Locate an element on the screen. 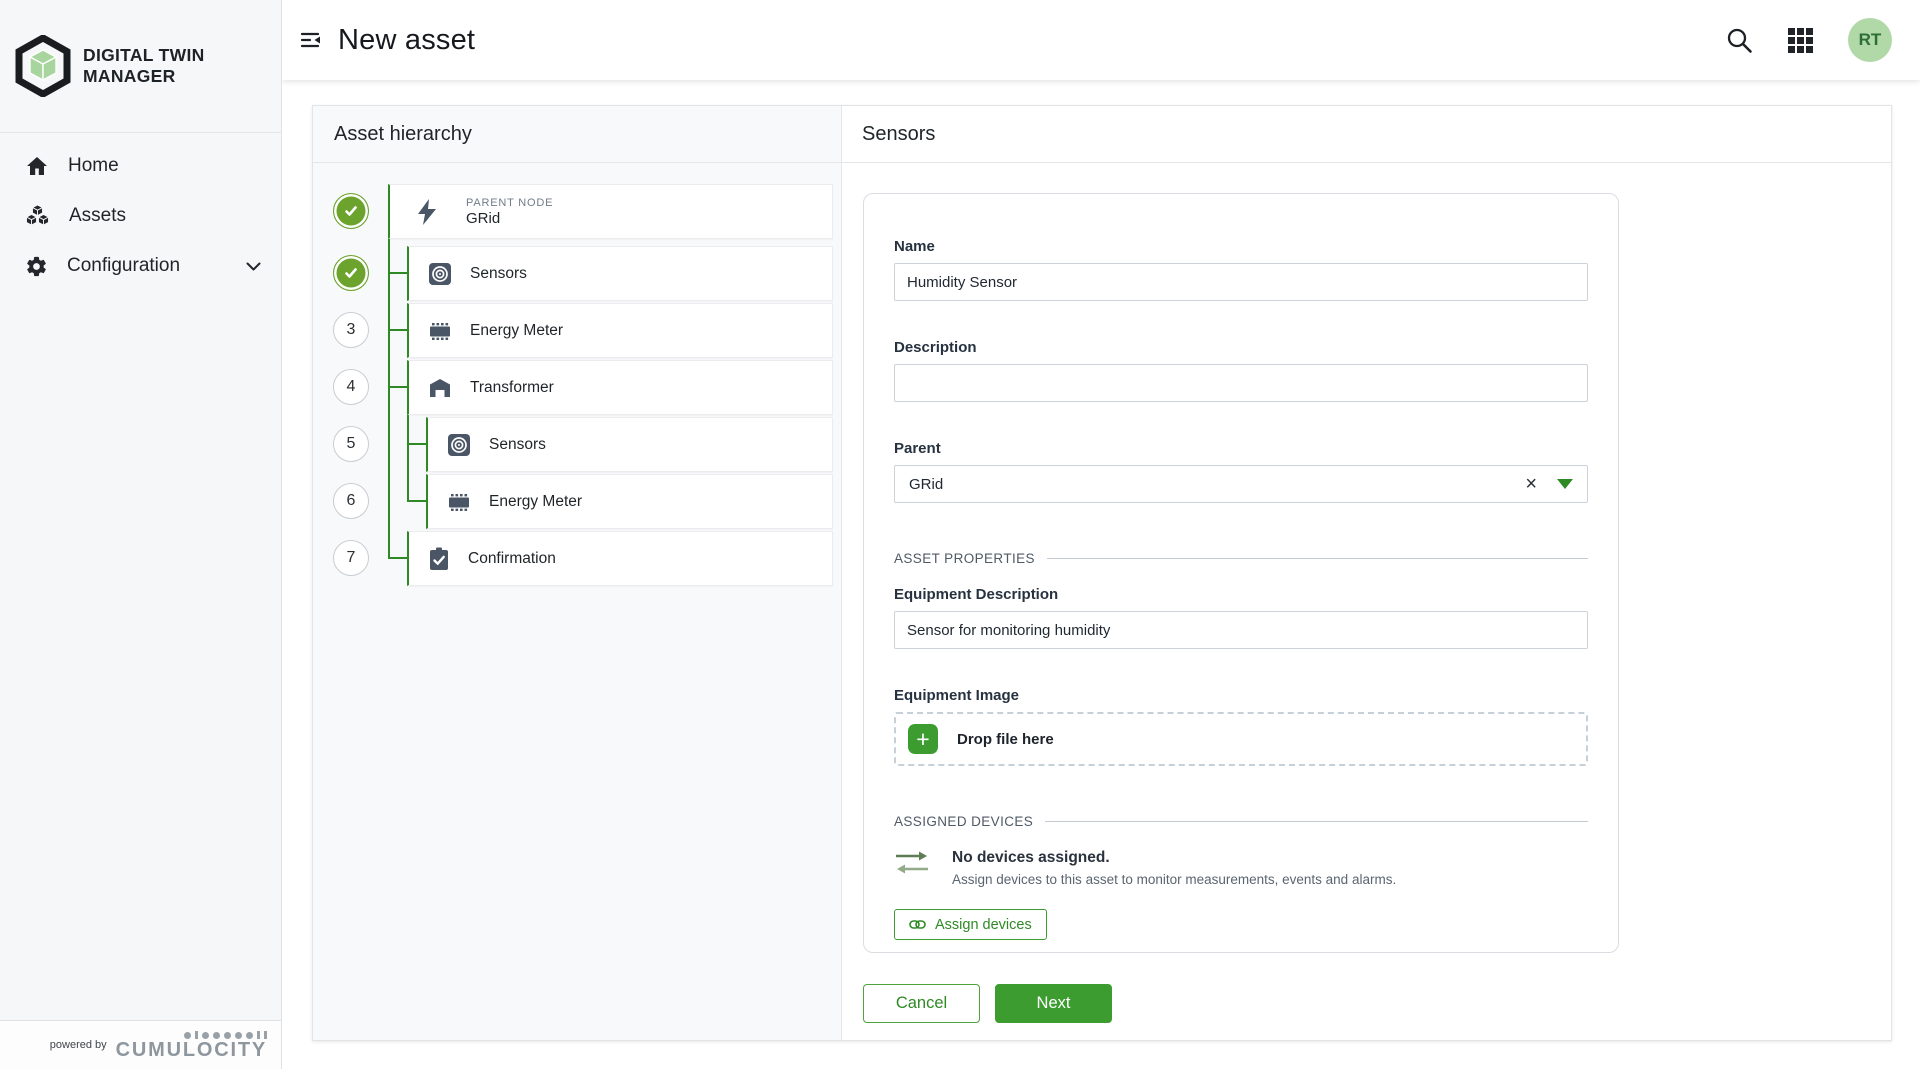  cumulocity-dots is located at coordinates (225, 1035).